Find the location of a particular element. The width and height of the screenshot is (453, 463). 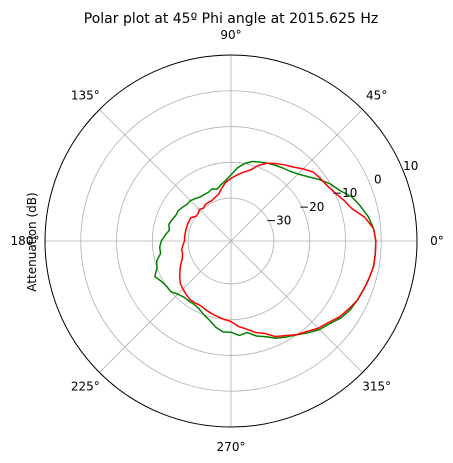

r-tick-label: 10 is located at coordinates (410, 166).